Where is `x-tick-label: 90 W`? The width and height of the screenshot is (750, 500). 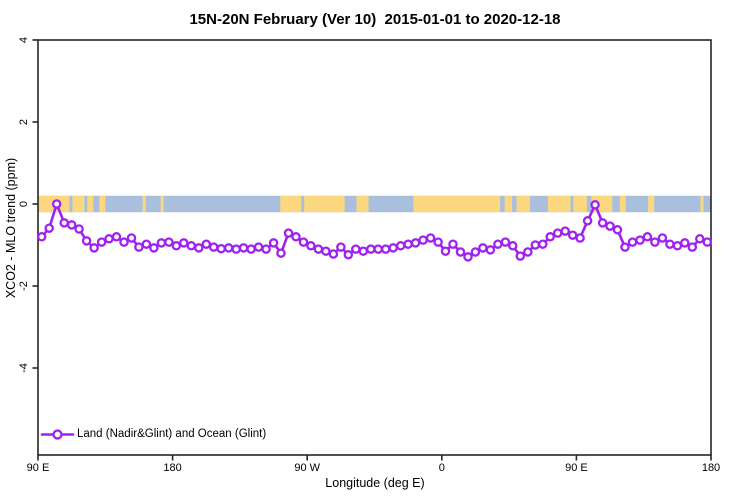 x-tick-label: 90 W is located at coordinates (307, 468).